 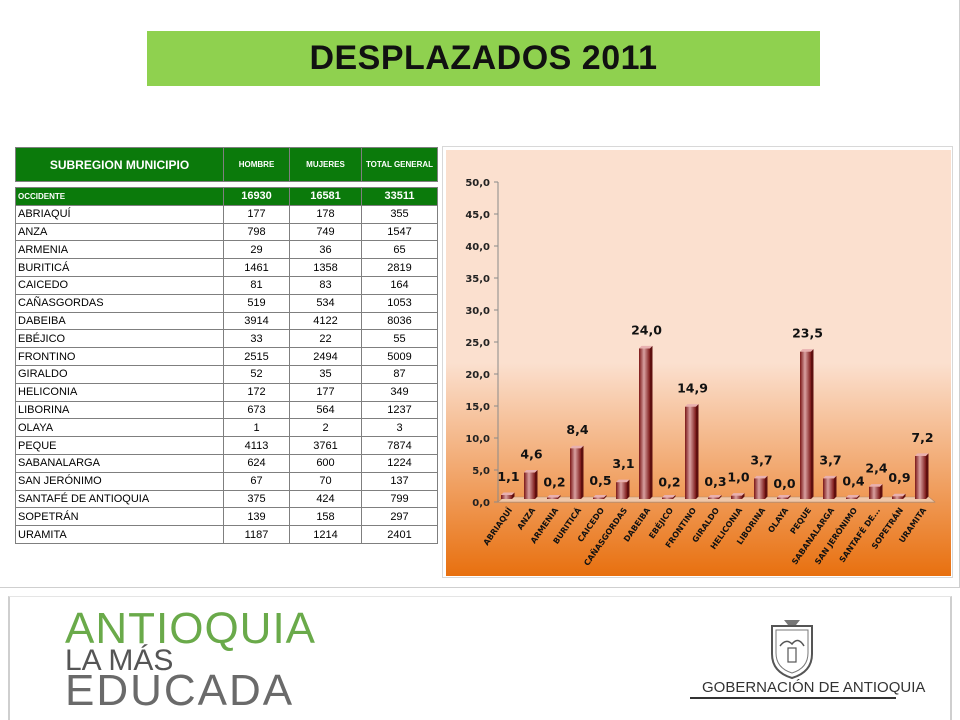 What do you see at coordinates (399, 499) in the screenshot?
I see `cell-total: 799` at bounding box center [399, 499].